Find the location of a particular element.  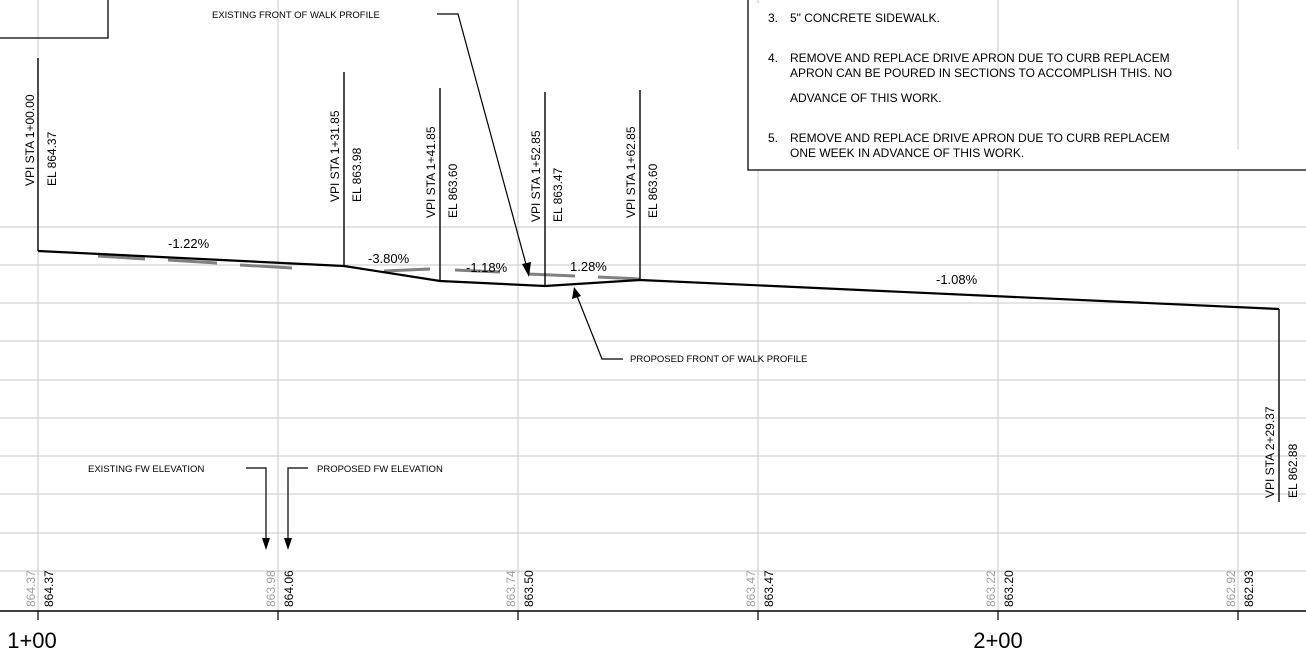

note-5-num: 5. is located at coordinates (773, 138).